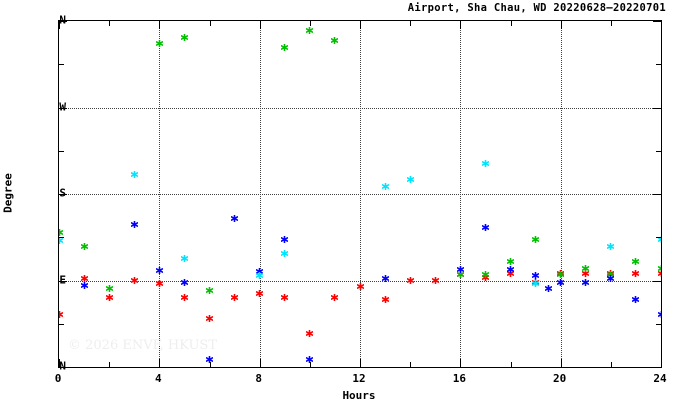 Image resolution: width=674 pixels, height=409 pixels. What do you see at coordinates (258, 378) in the screenshot?
I see `x-axis-tick-label: 8` at bounding box center [258, 378].